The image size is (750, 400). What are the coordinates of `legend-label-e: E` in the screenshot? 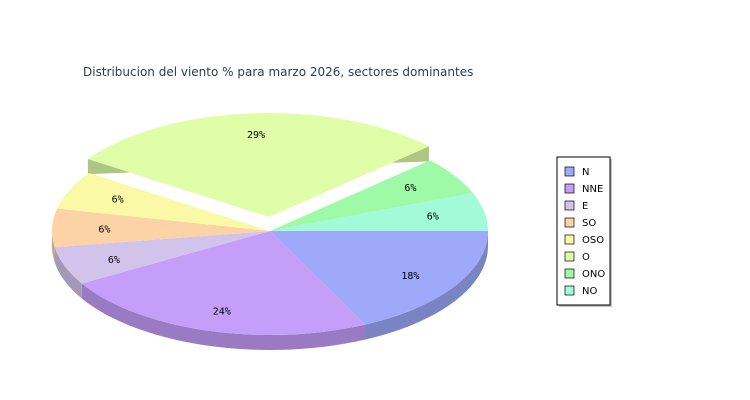 It's located at (585, 206).